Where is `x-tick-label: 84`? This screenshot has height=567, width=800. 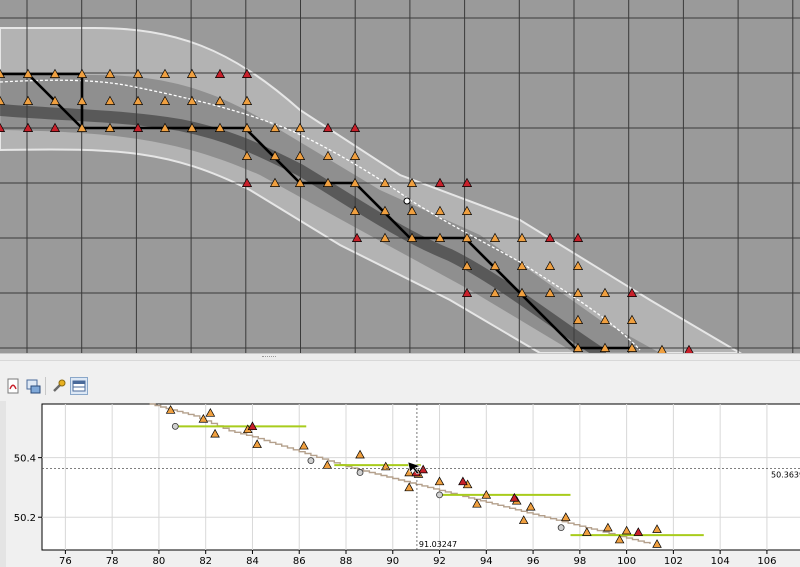
x-tick-label: 84 is located at coordinates (252, 561).